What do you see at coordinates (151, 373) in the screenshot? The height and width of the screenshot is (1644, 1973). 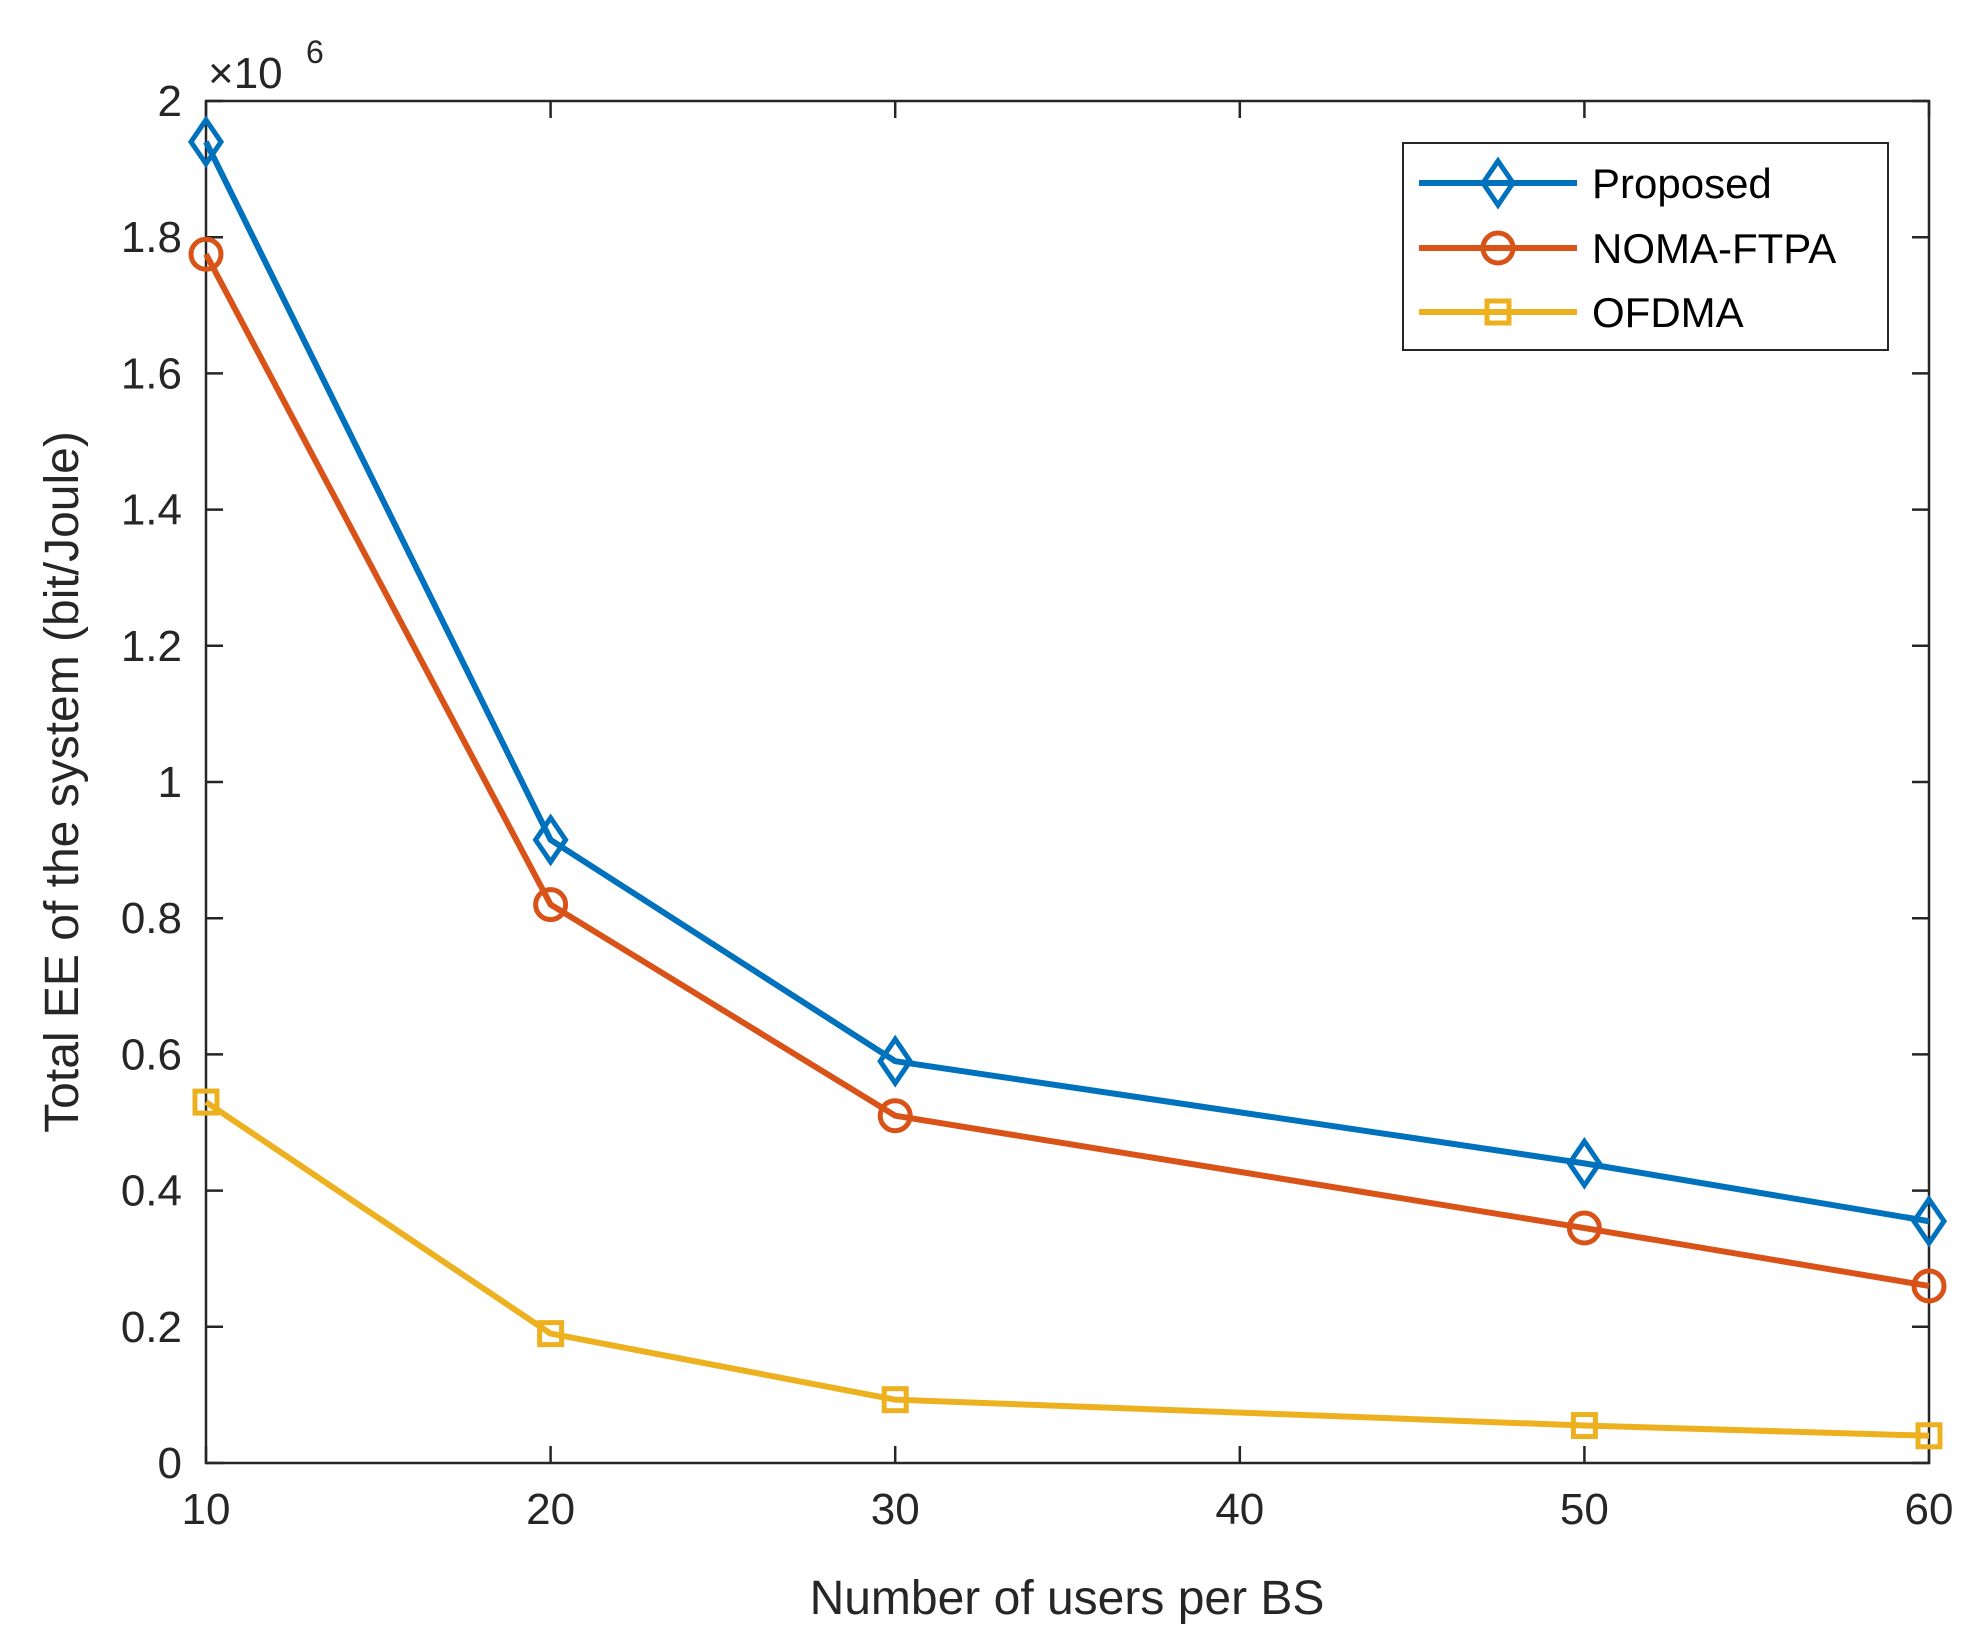 I see `y-tick-label: 1.6` at bounding box center [151, 373].